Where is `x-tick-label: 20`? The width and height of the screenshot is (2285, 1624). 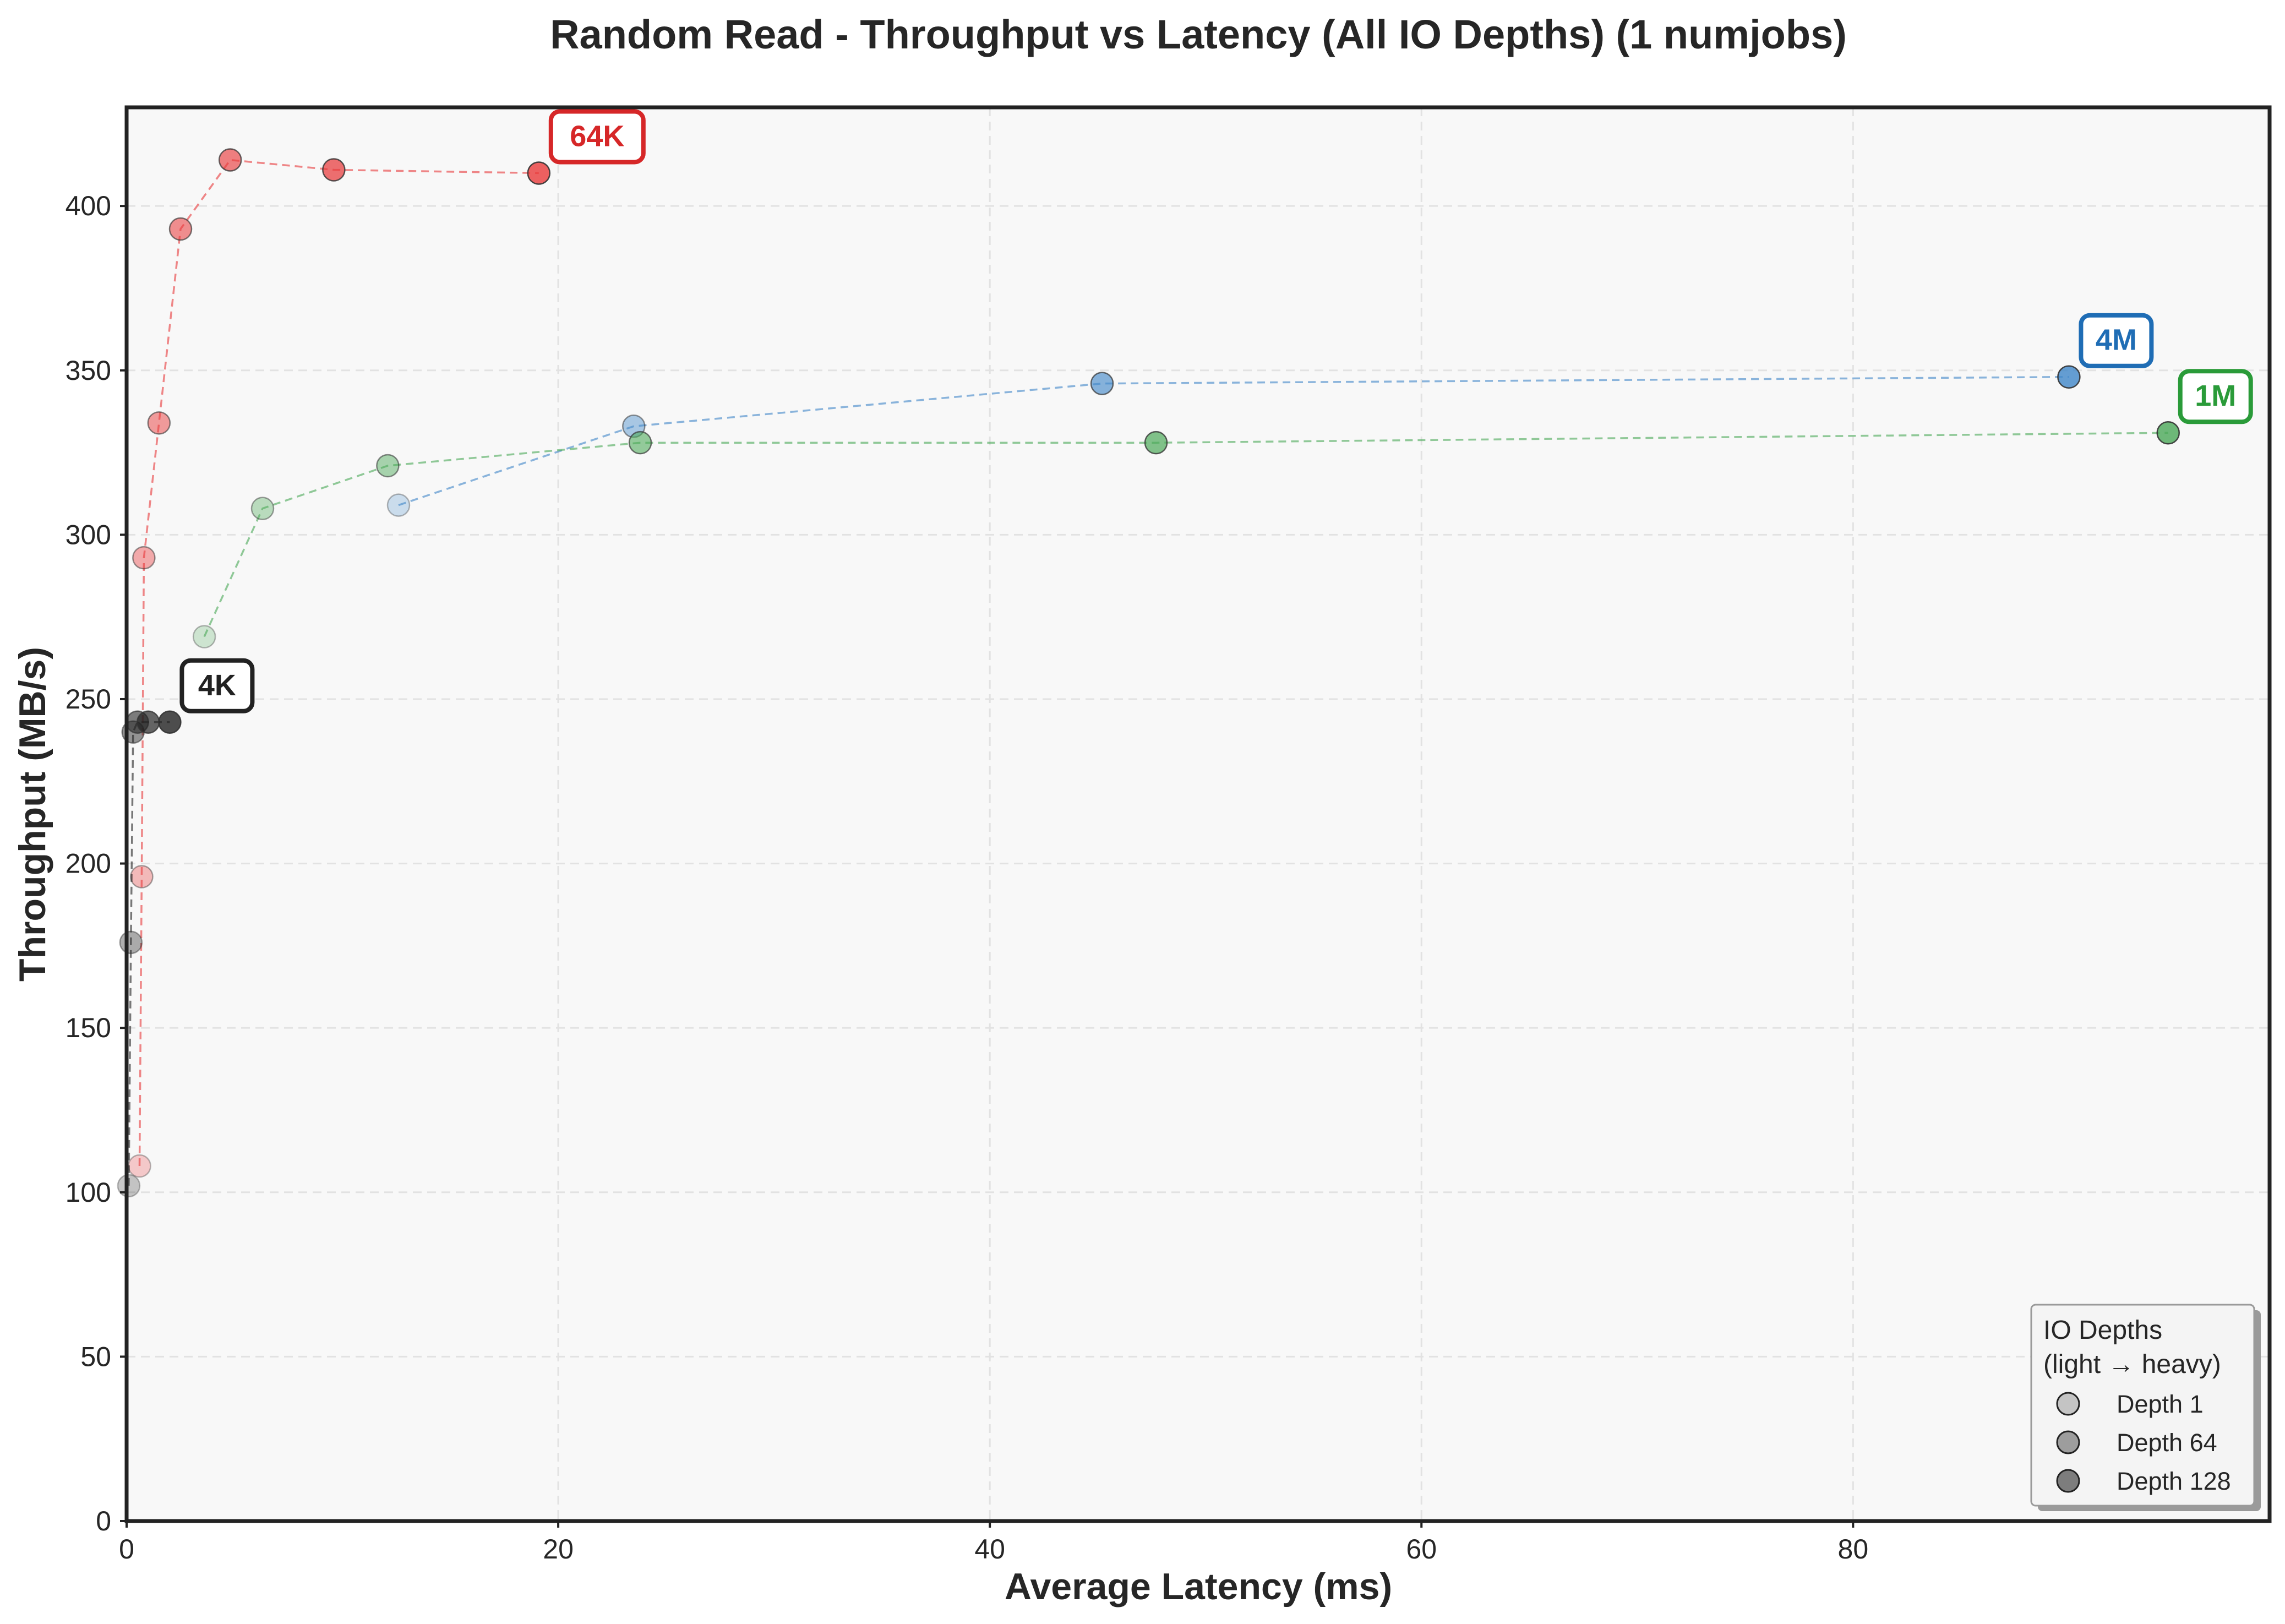 x-tick-label: 20 is located at coordinates (558, 1549).